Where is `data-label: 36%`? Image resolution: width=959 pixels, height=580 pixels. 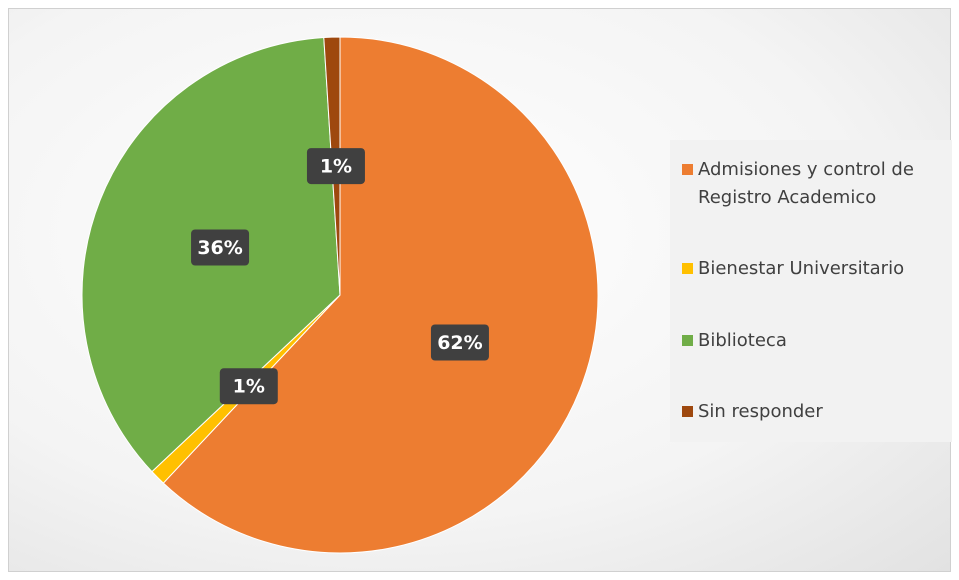 data-label: 36% is located at coordinates (220, 247).